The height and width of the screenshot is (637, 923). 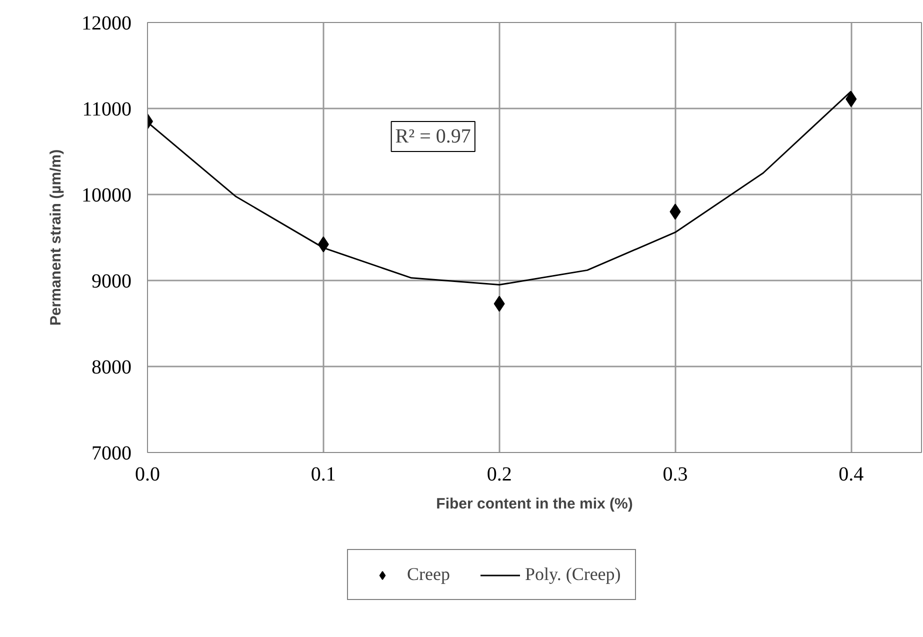 I want to click on y-tick-label: 11000, so click(x=107, y=109).